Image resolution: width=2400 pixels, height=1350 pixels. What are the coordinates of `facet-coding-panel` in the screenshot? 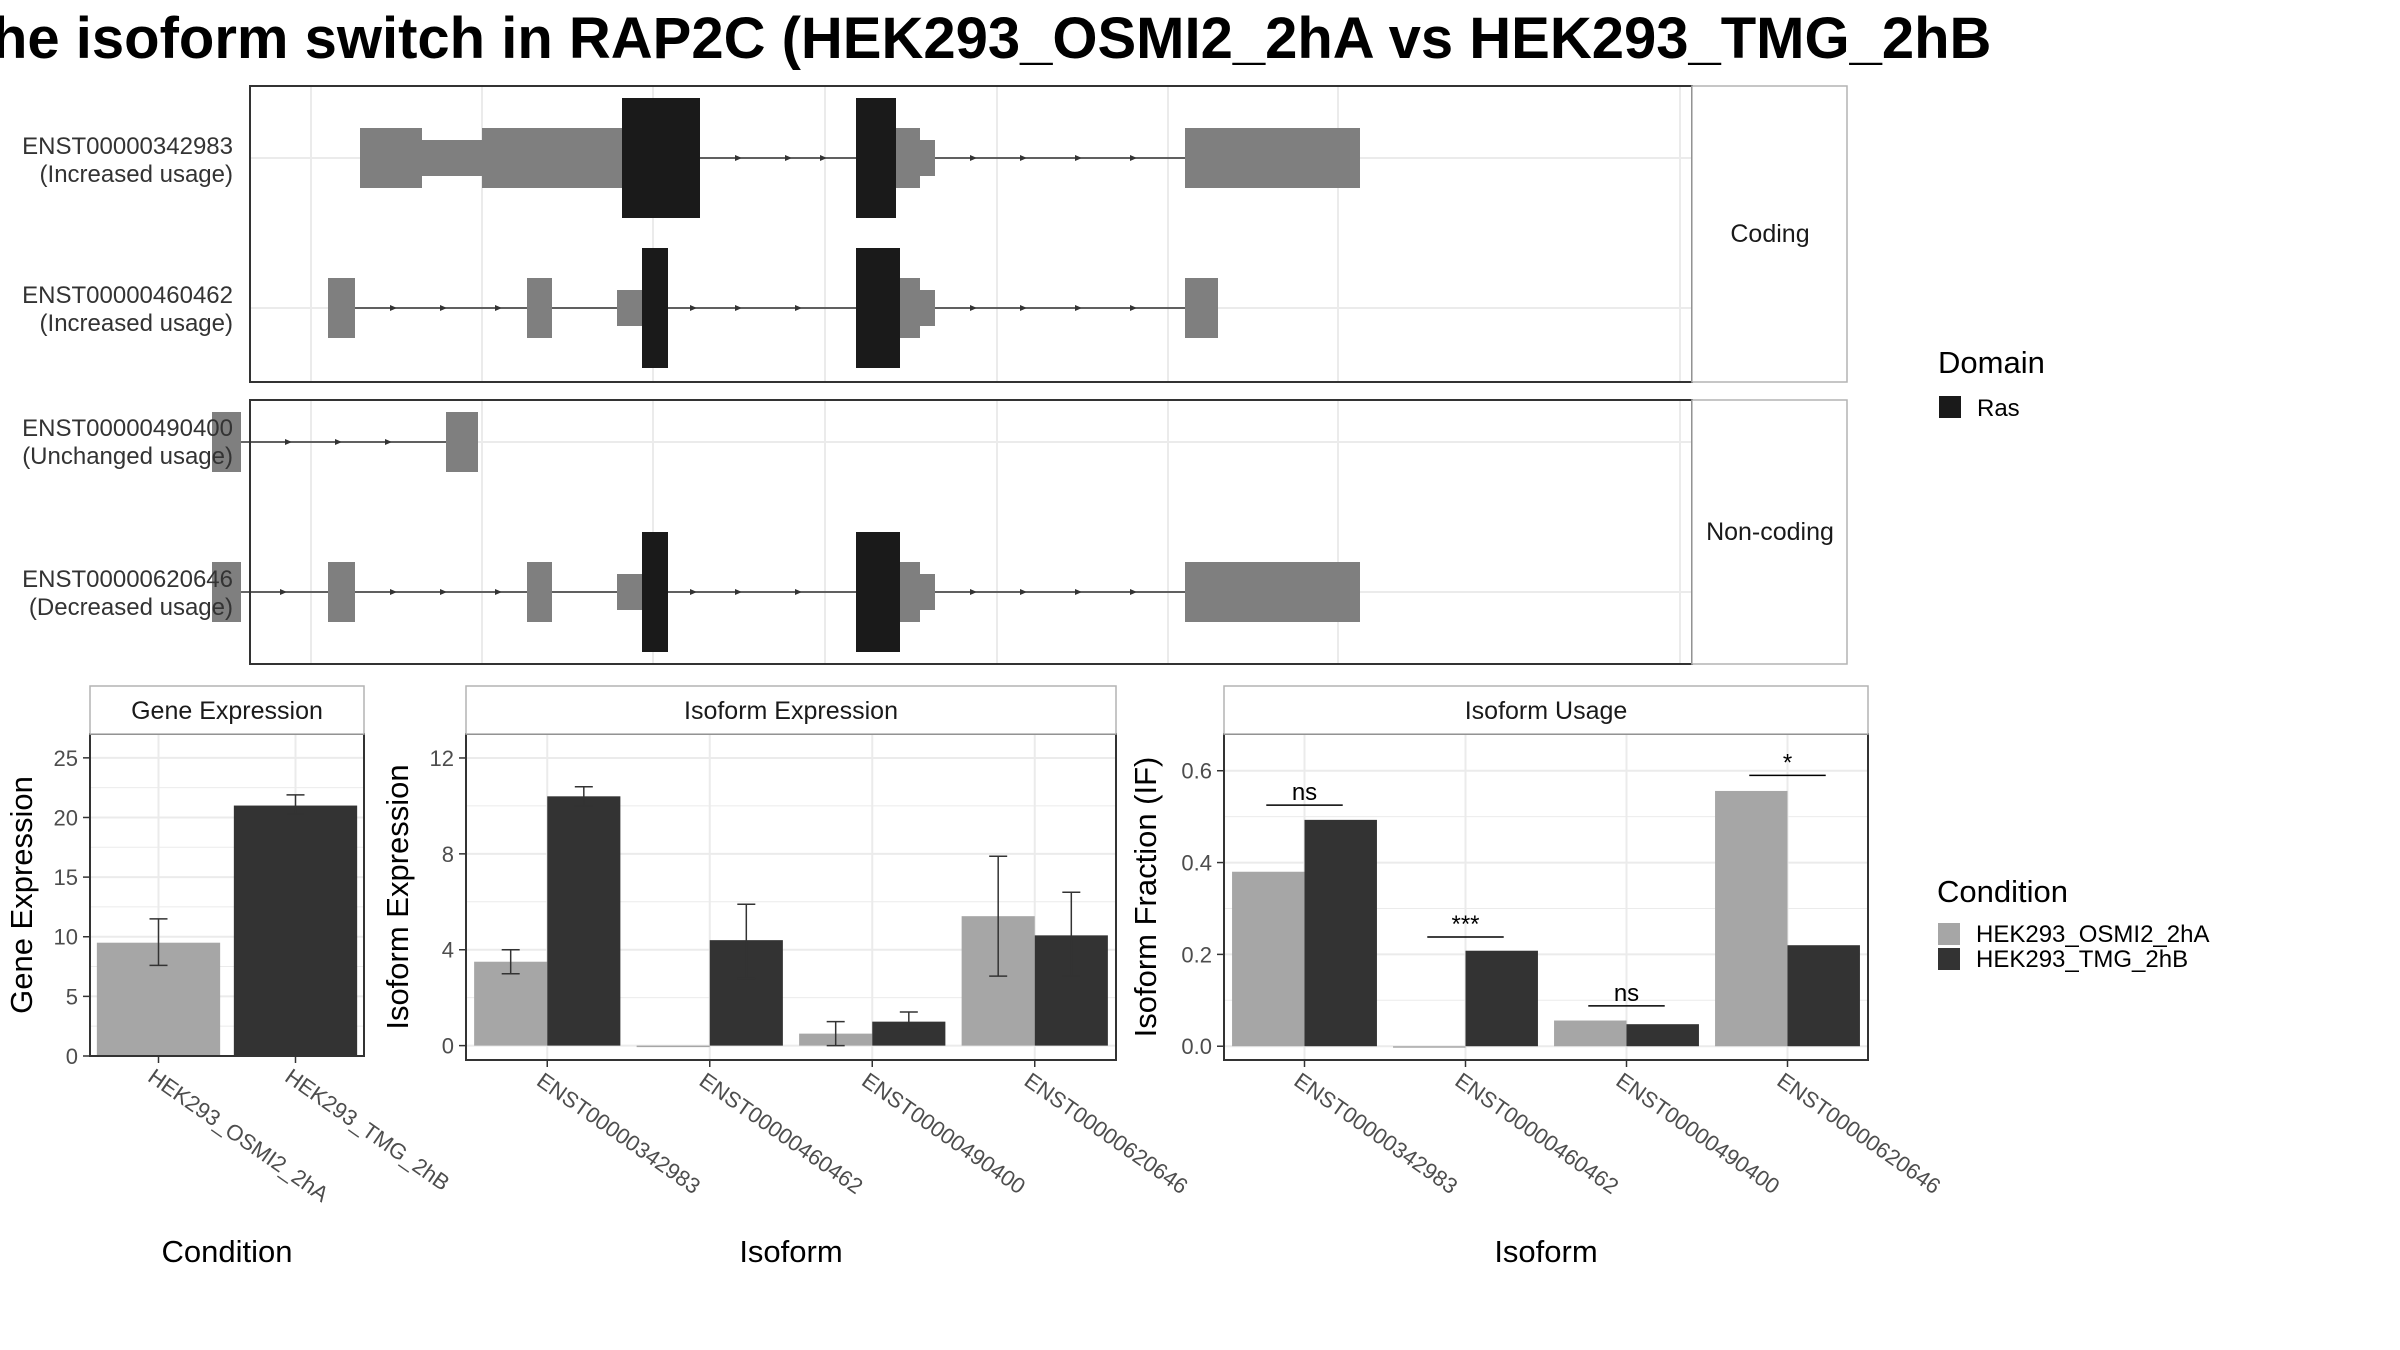 It's located at (971, 234).